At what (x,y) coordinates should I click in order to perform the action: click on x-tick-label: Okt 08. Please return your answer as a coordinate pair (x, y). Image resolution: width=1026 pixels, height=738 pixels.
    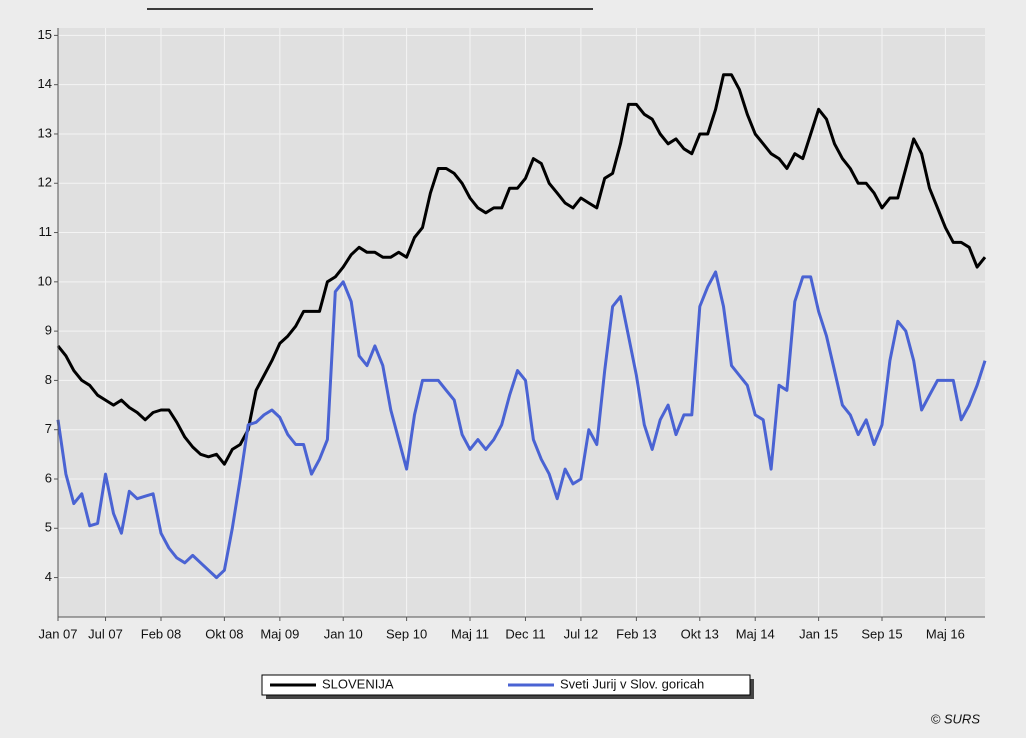
    Looking at the image, I should click on (224, 633).